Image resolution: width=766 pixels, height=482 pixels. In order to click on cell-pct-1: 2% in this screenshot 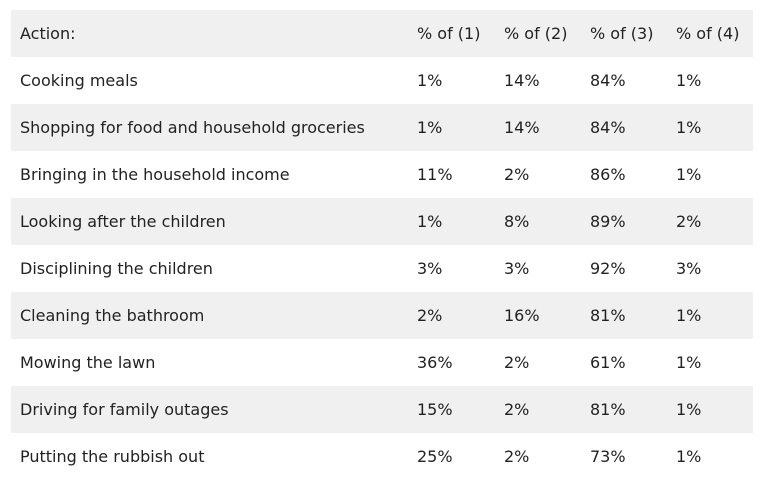, I will do `click(430, 315)`.